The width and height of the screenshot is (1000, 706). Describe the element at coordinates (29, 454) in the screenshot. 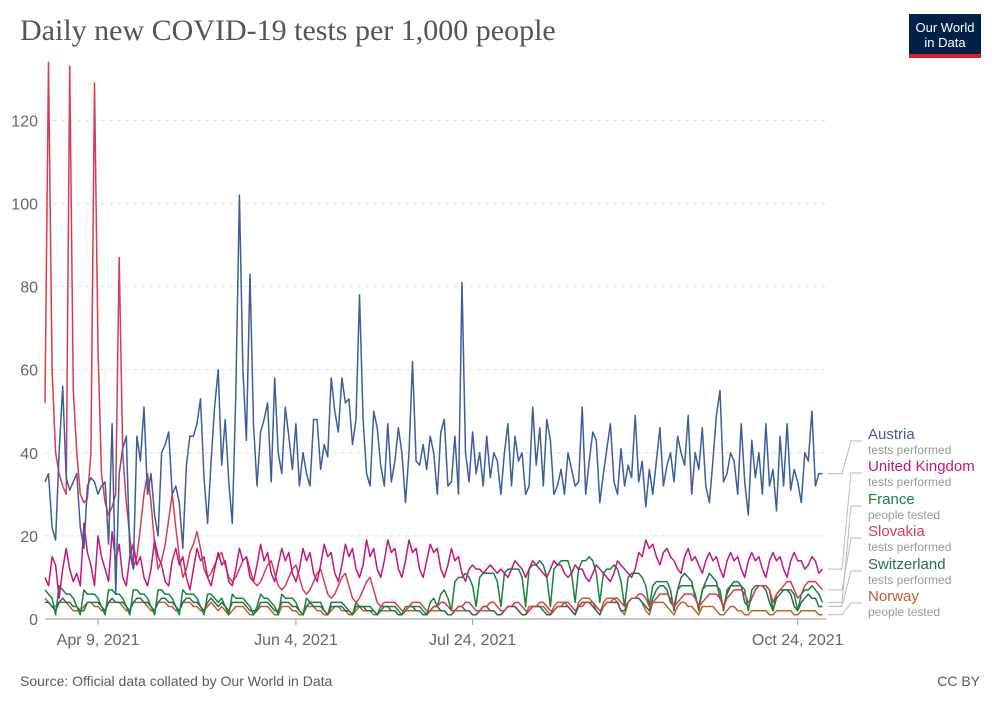

I see `y-tick-label: 40` at that location.